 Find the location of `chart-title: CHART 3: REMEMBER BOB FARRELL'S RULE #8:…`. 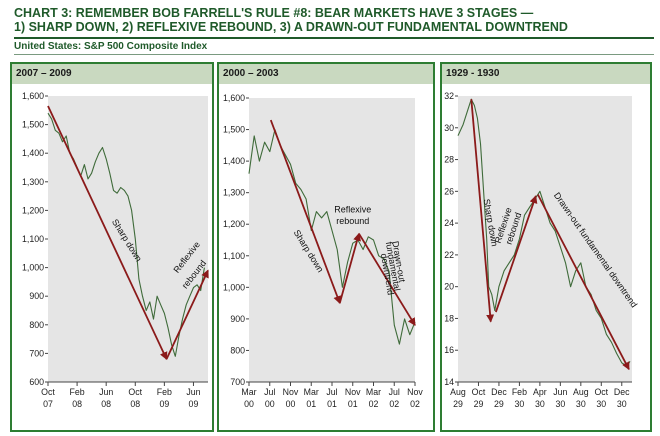

chart-title: CHART 3: REMEMBER BOB FARRELL'S RULE #8:… is located at coordinates (334, 20).